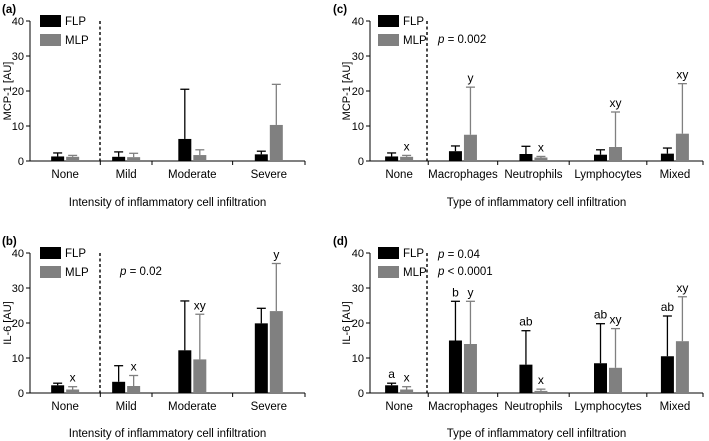 The width and height of the screenshot is (709, 441). Describe the element at coordinates (140, 272) in the screenshot. I see `p-value-annotation: p = 0.02` at that location.